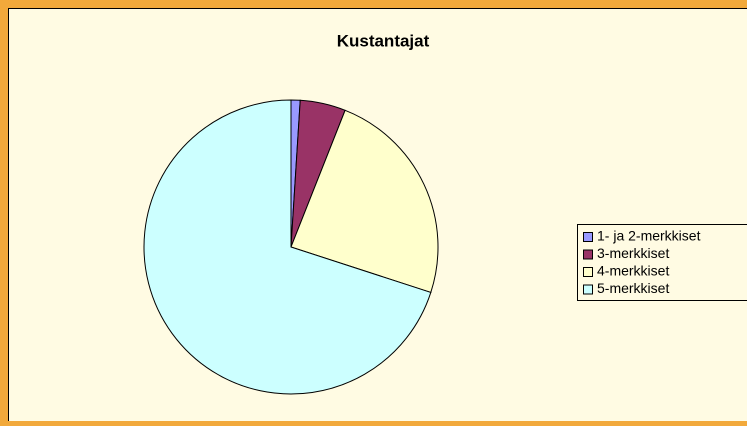  I want to click on legend-label: 3-merkkiset, so click(633, 253).